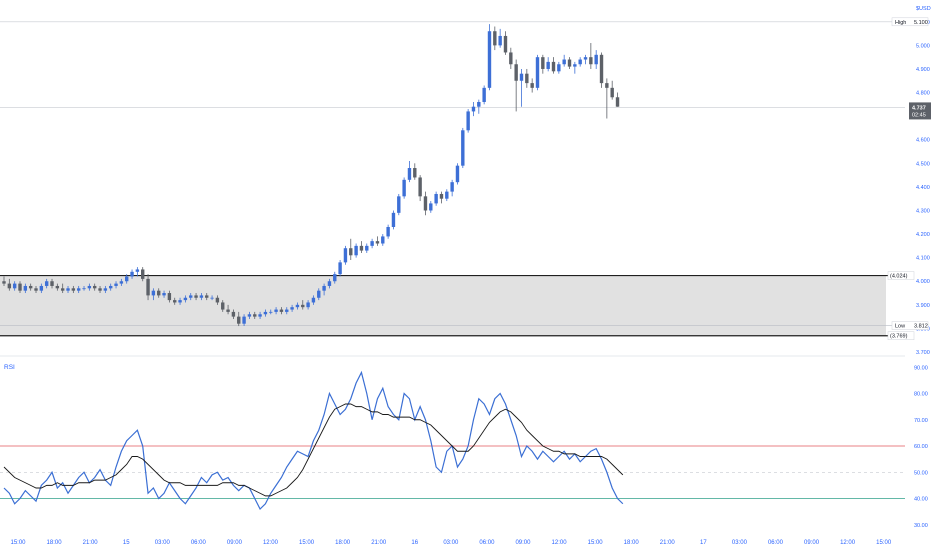  Describe the element at coordinates (910, 325) in the screenshot. I see `low-tag-background` at that location.